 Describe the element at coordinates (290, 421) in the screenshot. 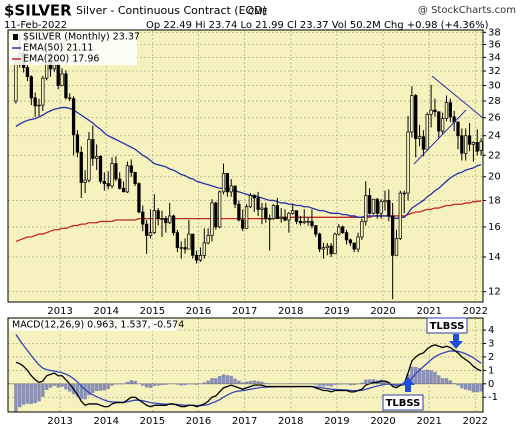

I see `x-tick-label: 2018` at that location.